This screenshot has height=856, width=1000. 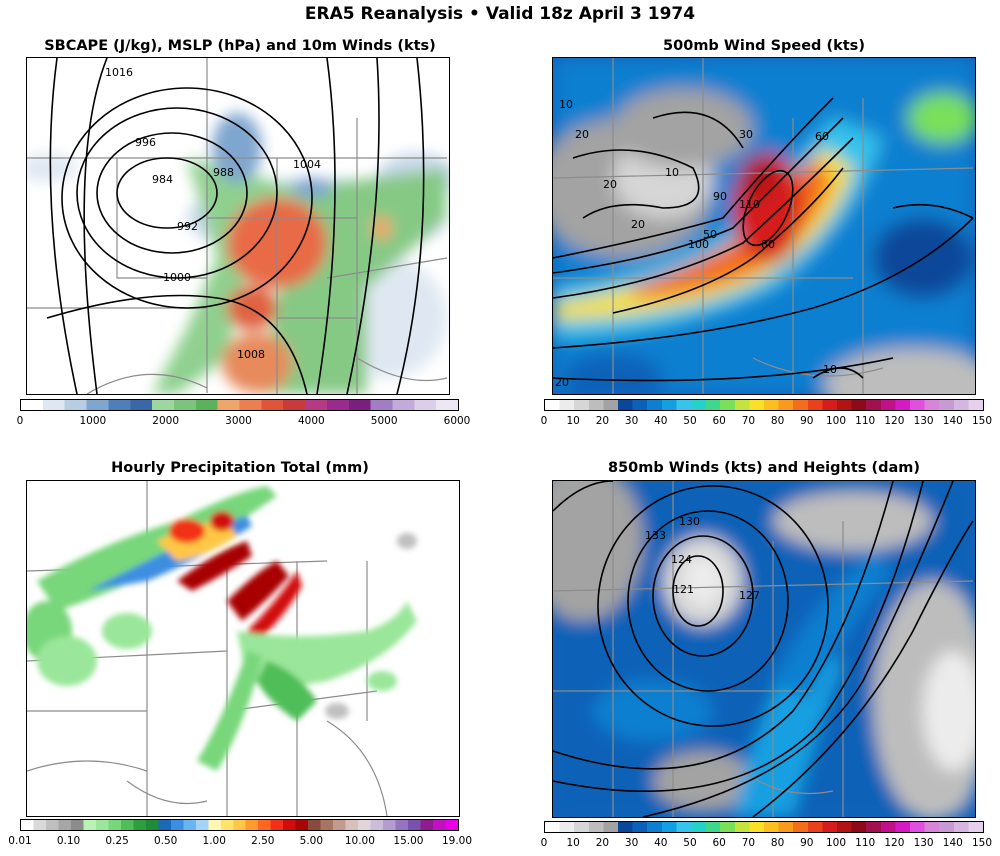 I want to click on precip-colorbar, so click(x=239, y=825).